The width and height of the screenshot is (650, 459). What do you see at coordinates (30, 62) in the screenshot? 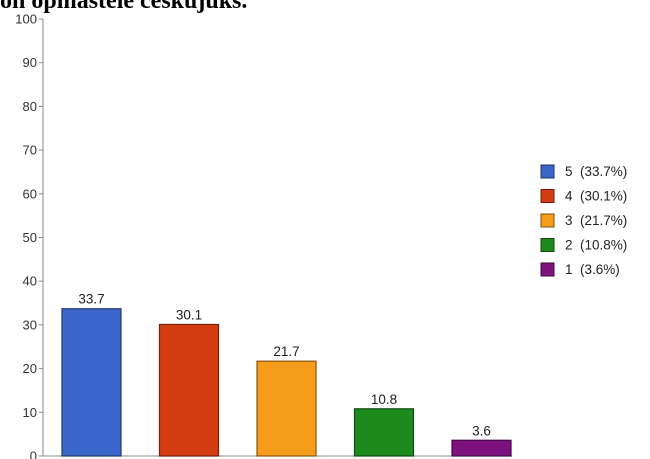
I see `y-tick-label: 90` at bounding box center [30, 62].